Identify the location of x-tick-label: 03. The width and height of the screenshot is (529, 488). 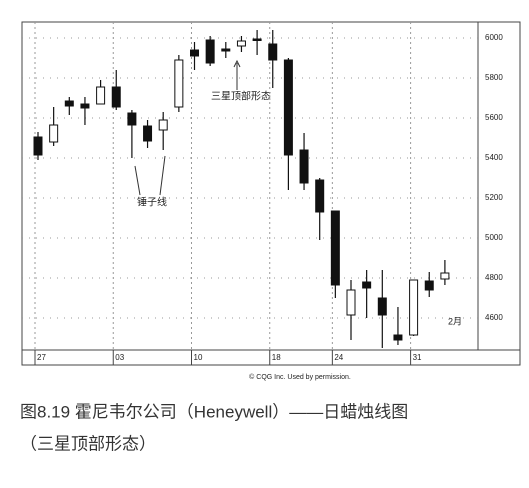
(119, 357).